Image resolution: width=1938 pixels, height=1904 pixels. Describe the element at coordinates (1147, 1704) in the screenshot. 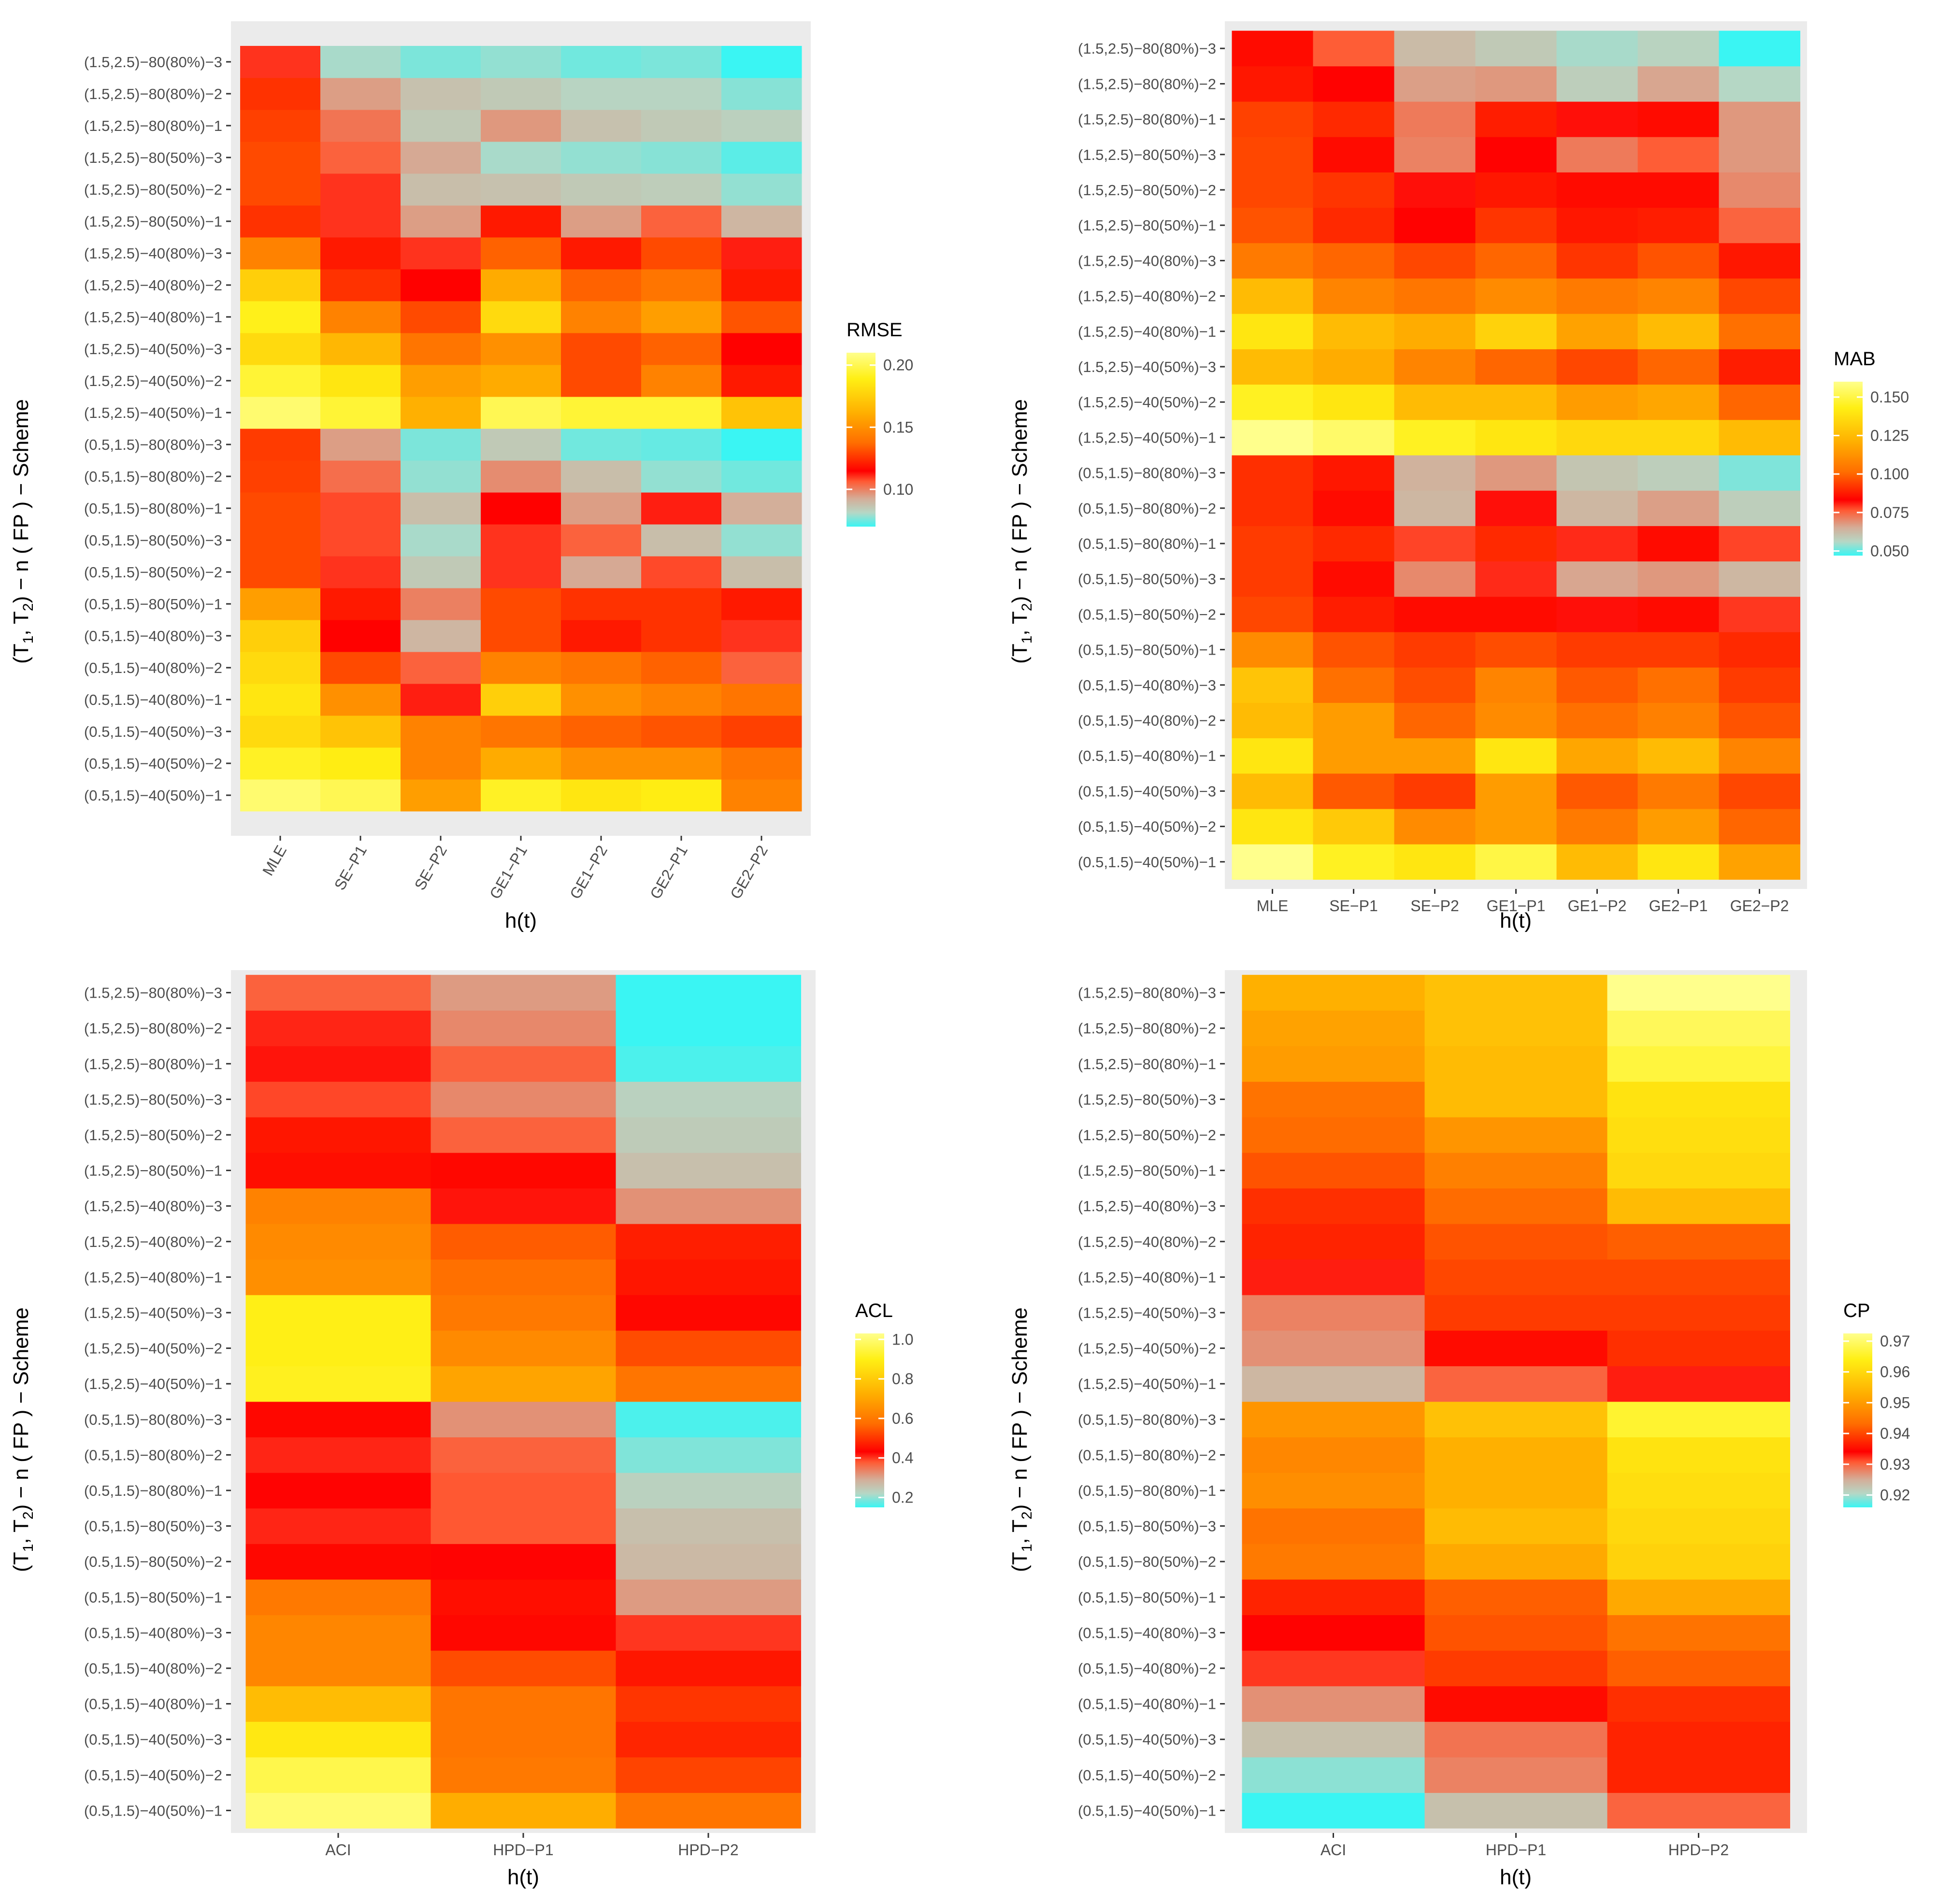

I see `cp-row-label: (0.5,1.5)−40(80%)−1` at that location.